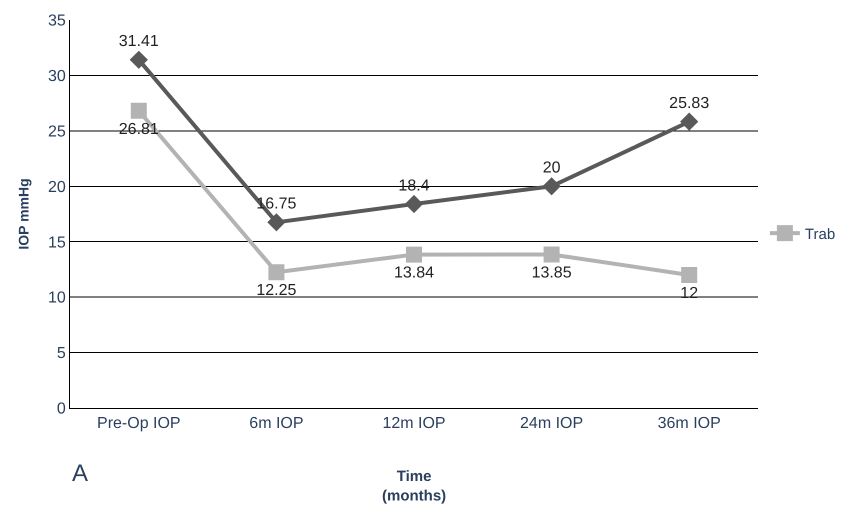 This screenshot has width=863, height=523. What do you see at coordinates (276, 291) in the screenshot?
I see `data-label: 12.25` at bounding box center [276, 291].